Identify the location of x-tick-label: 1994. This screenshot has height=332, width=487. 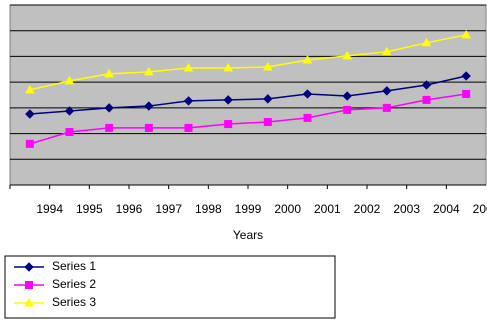
(49, 209).